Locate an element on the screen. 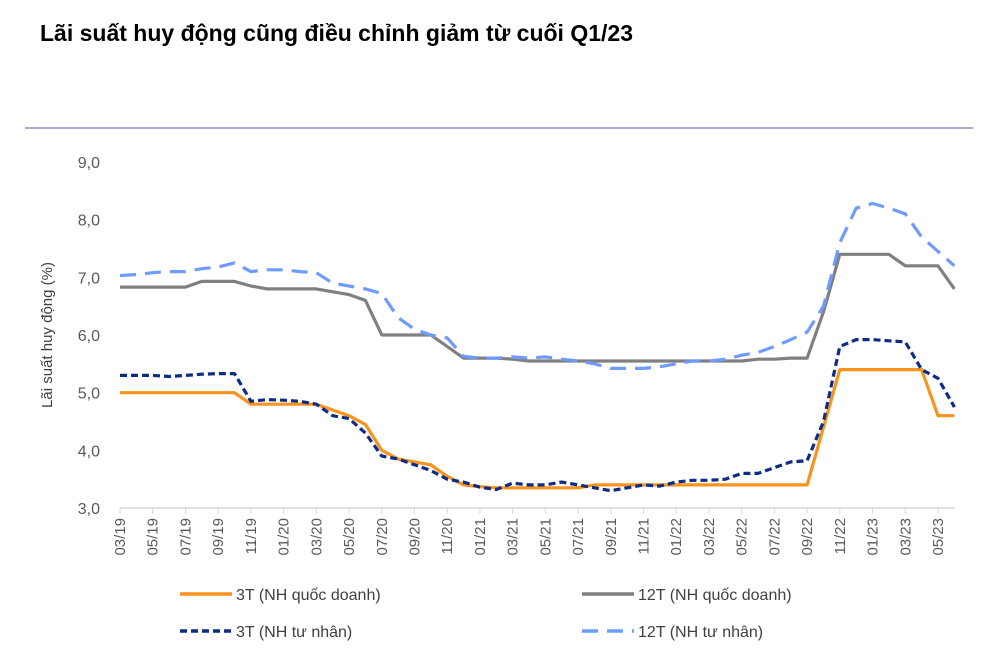  y-tick-label: 5,0 is located at coordinates (89, 394).